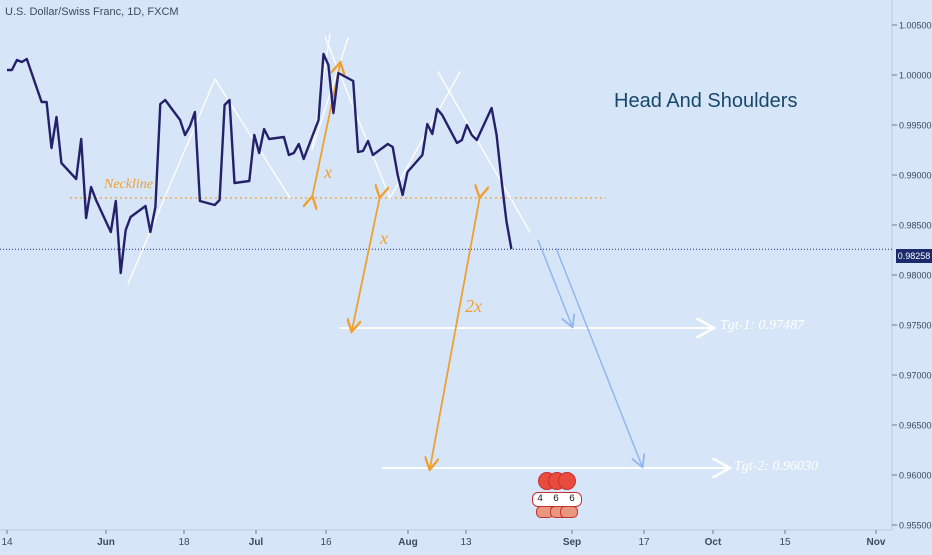  What do you see at coordinates (915, 376) in the screenshot?
I see `y-tick-label: 0.97000` at bounding box center [915, 376].